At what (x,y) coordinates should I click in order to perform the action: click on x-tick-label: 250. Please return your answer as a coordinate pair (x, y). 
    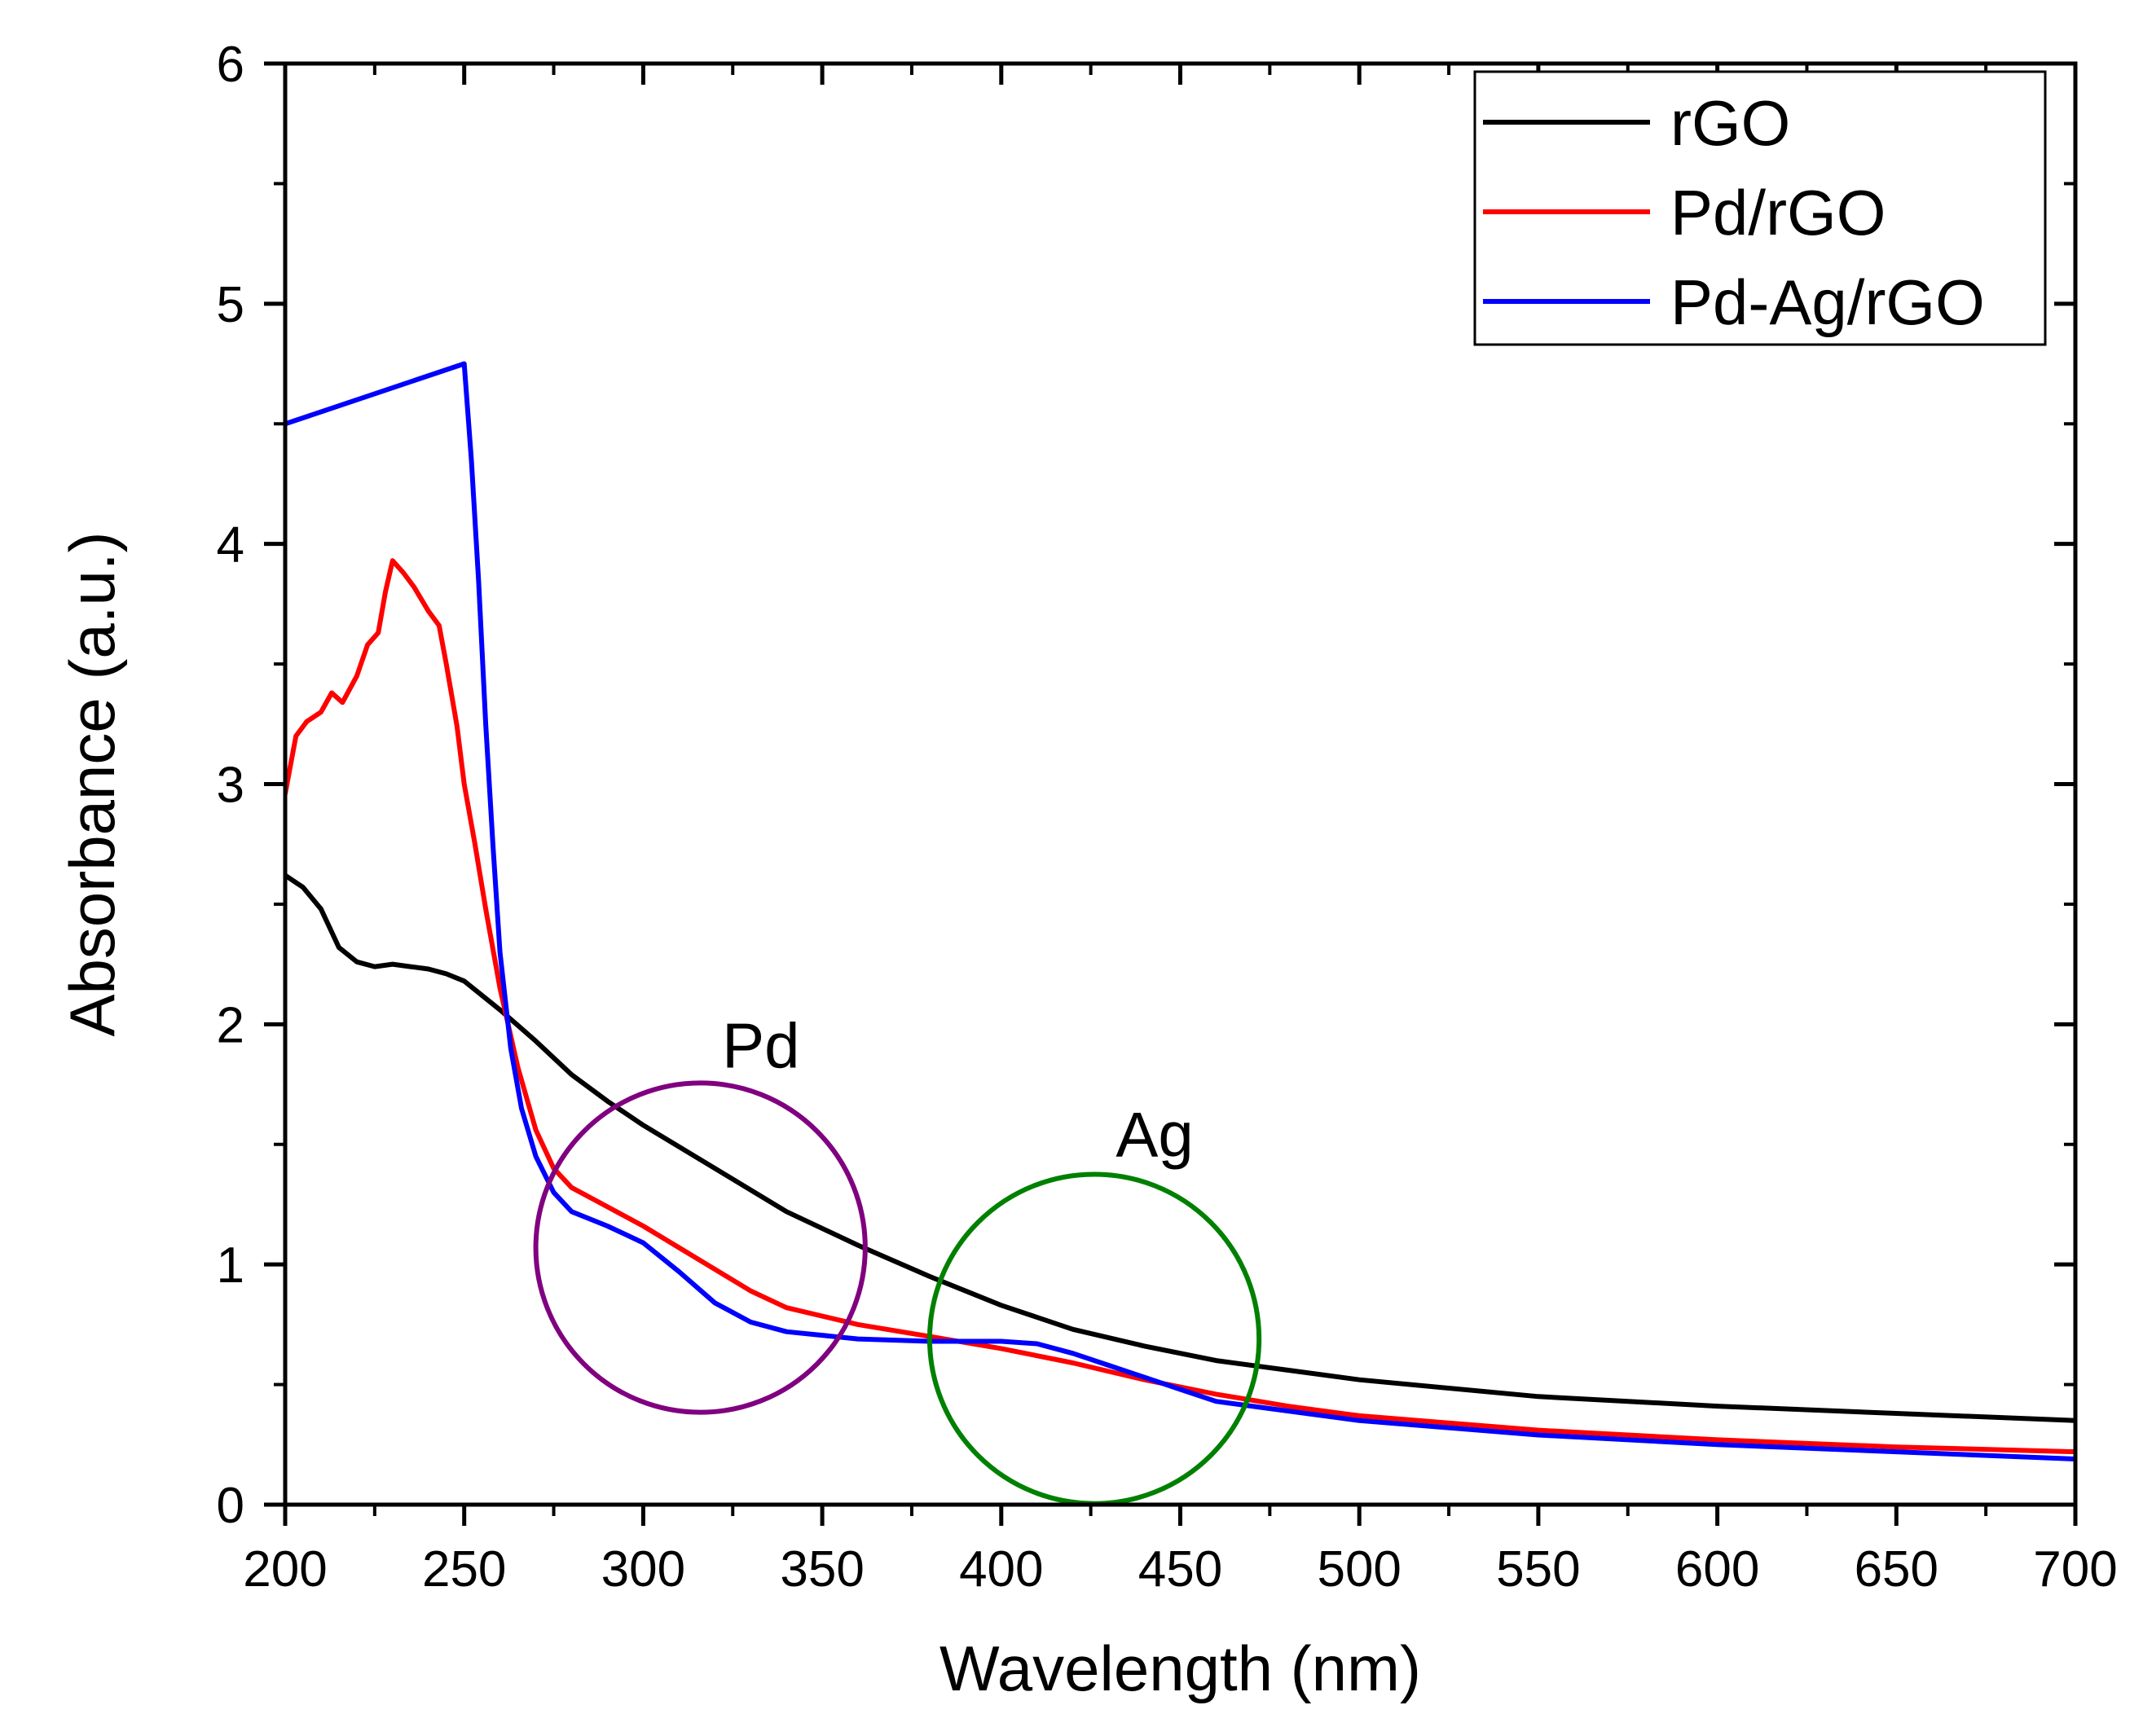
    Looking at the image, I should click on (464, 1569).